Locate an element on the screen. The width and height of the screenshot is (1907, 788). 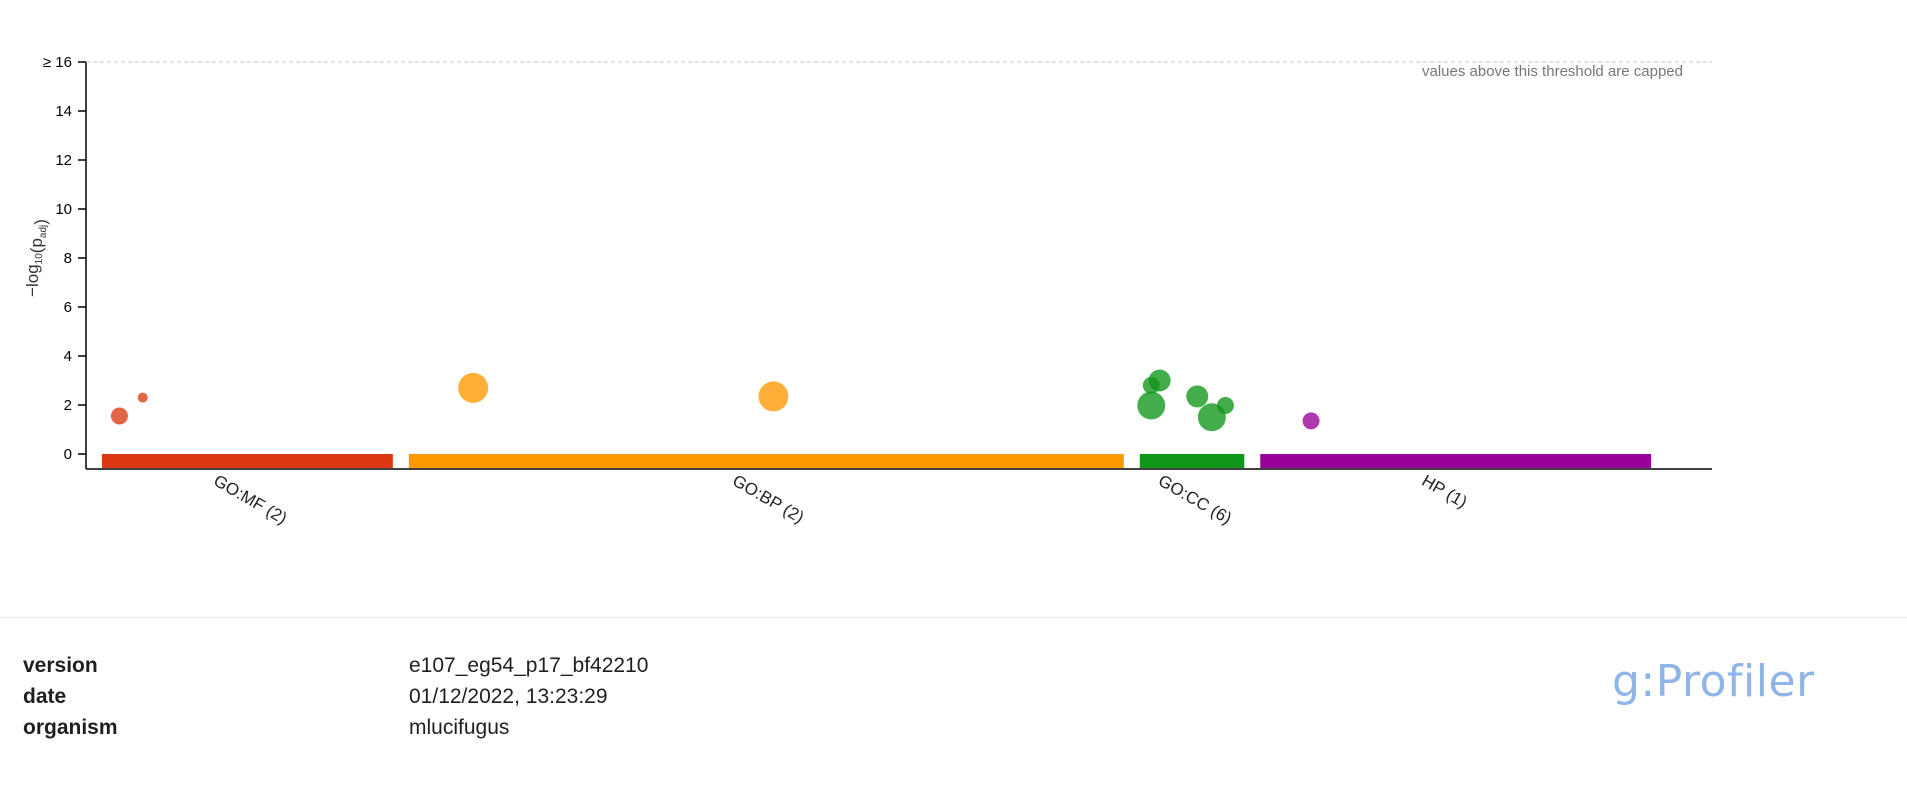
source-label: GO:MF (2) is located at coordinates (250, 499).